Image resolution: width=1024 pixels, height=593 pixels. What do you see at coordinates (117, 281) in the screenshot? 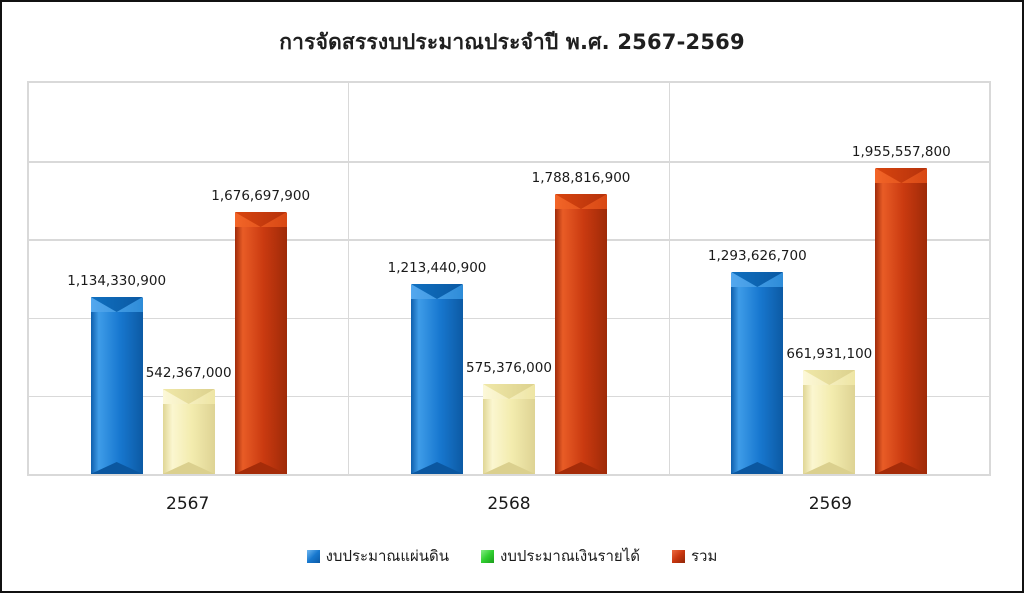
I see `value-label: 1,134,330,900` at bounding box center [117, 281].